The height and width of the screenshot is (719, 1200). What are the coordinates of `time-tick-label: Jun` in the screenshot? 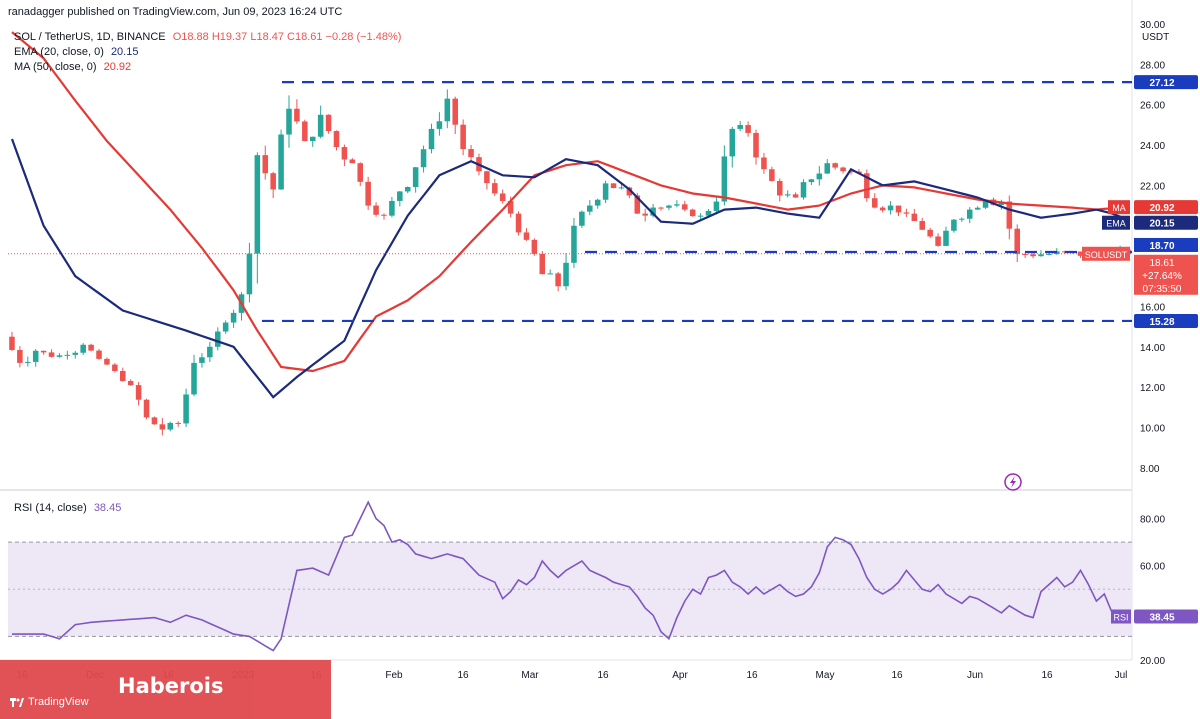 It's located at (975, 675).